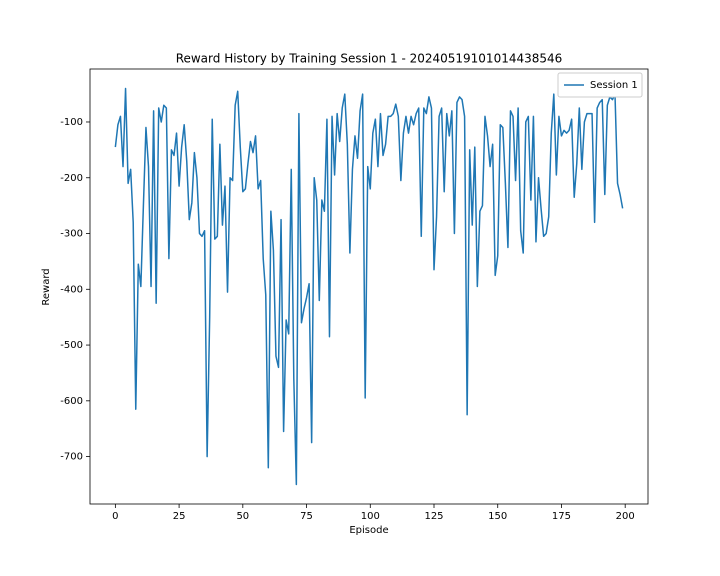  What do you see at coordinates (561, 516) in the screenshot?
I see `x-tick-label: 175` at bounding box center [561, 516].